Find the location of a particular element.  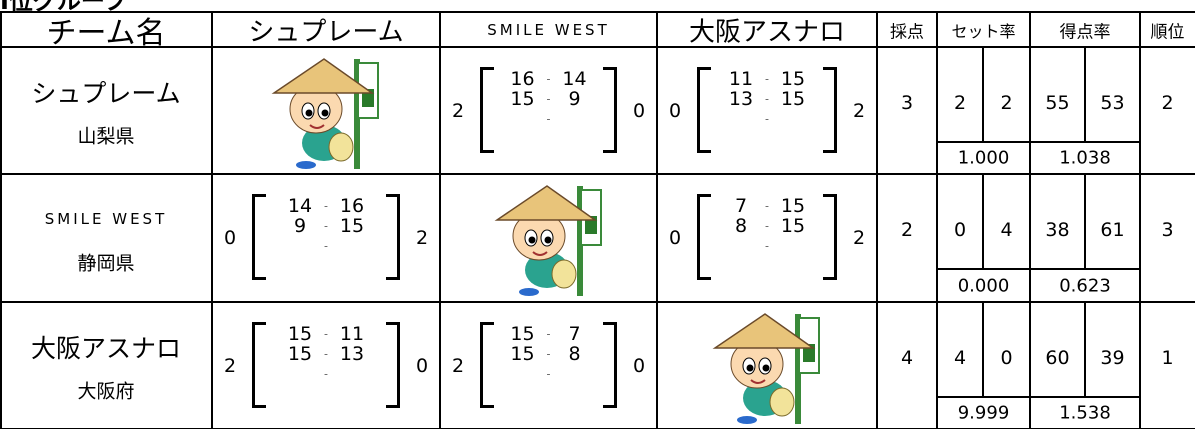

set-rate: 0.000 is located at coordinates (983, 285).